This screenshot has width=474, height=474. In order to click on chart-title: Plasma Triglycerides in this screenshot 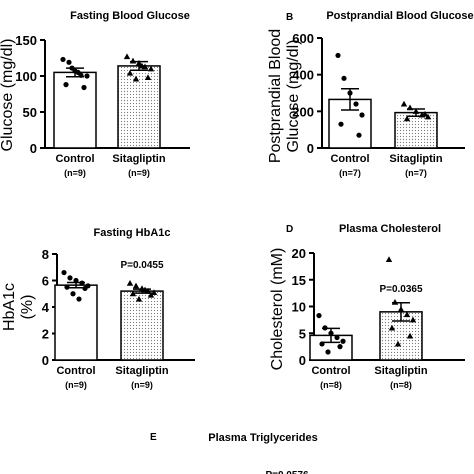, I will do `click(262, 438)`.